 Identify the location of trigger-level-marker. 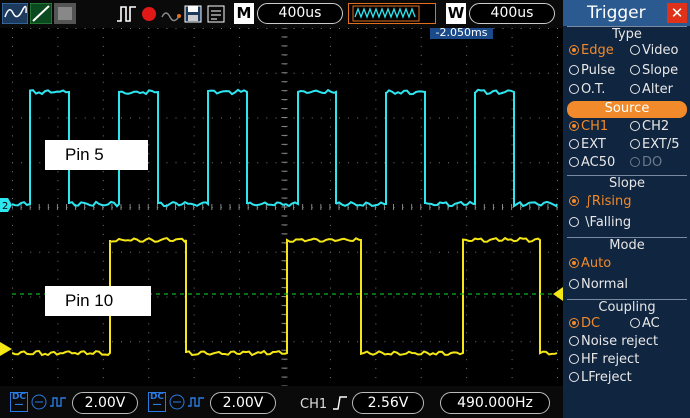
(558, 294).